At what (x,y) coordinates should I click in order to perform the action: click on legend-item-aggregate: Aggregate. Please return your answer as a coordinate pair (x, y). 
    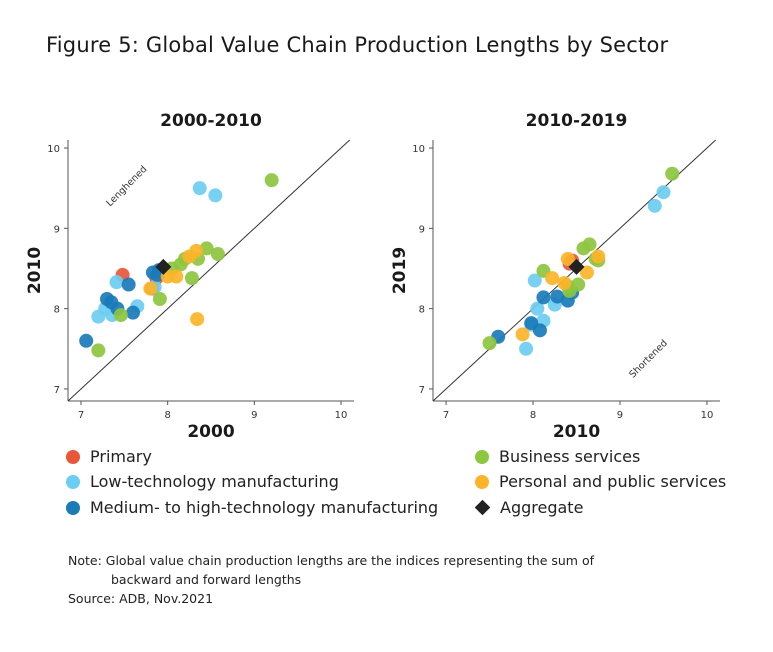
    Looking at the image, I should click on (529, 507).